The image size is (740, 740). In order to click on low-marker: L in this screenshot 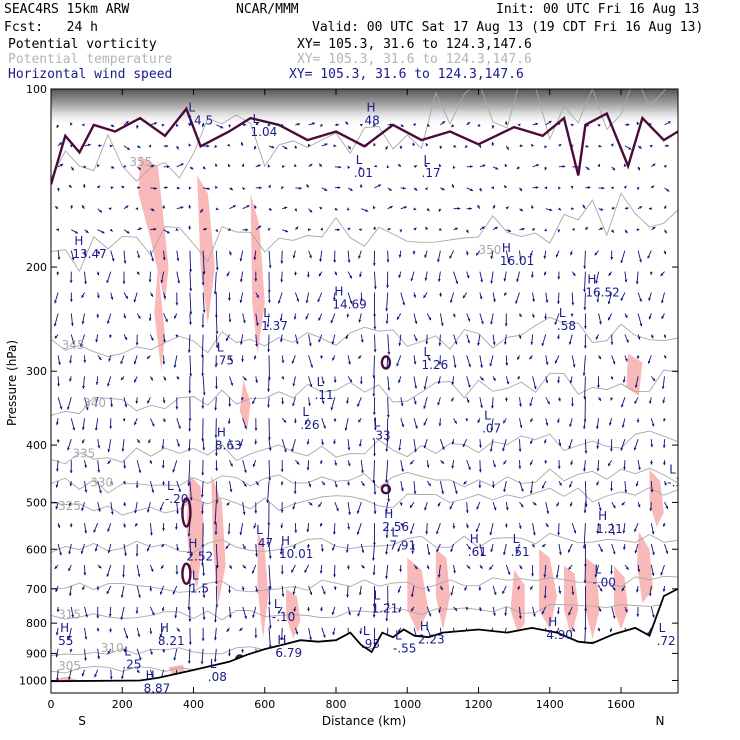, I will do `click(366, 631)`.